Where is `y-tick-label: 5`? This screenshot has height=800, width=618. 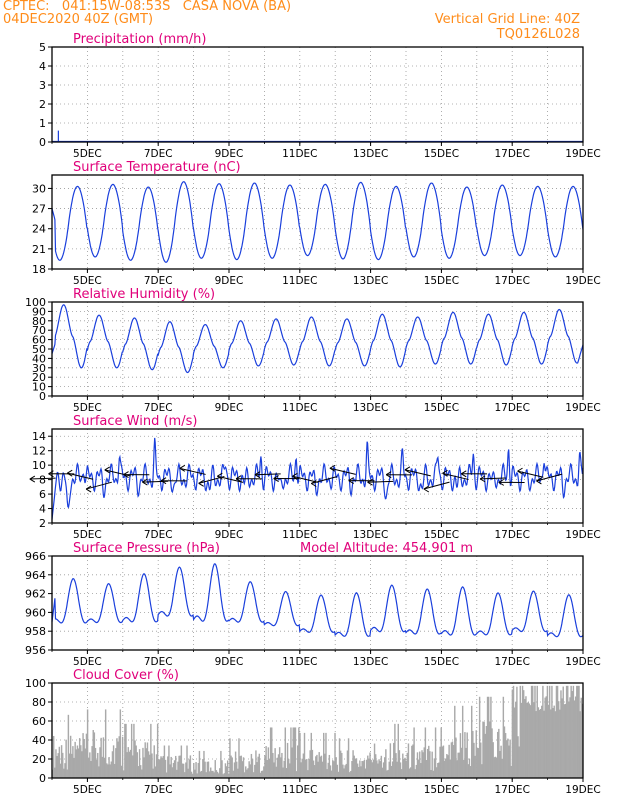
y-tick-label: 5 is located at coordinates (42, 47).